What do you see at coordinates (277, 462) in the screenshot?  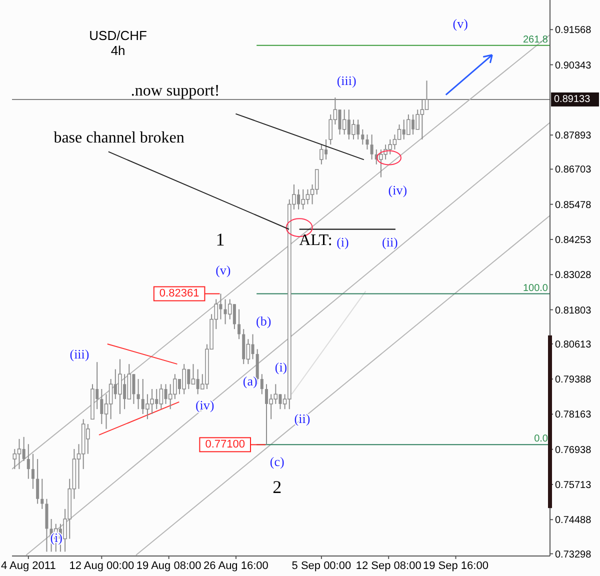 I see `annotation: (c)` at bounding box center [277, 462].